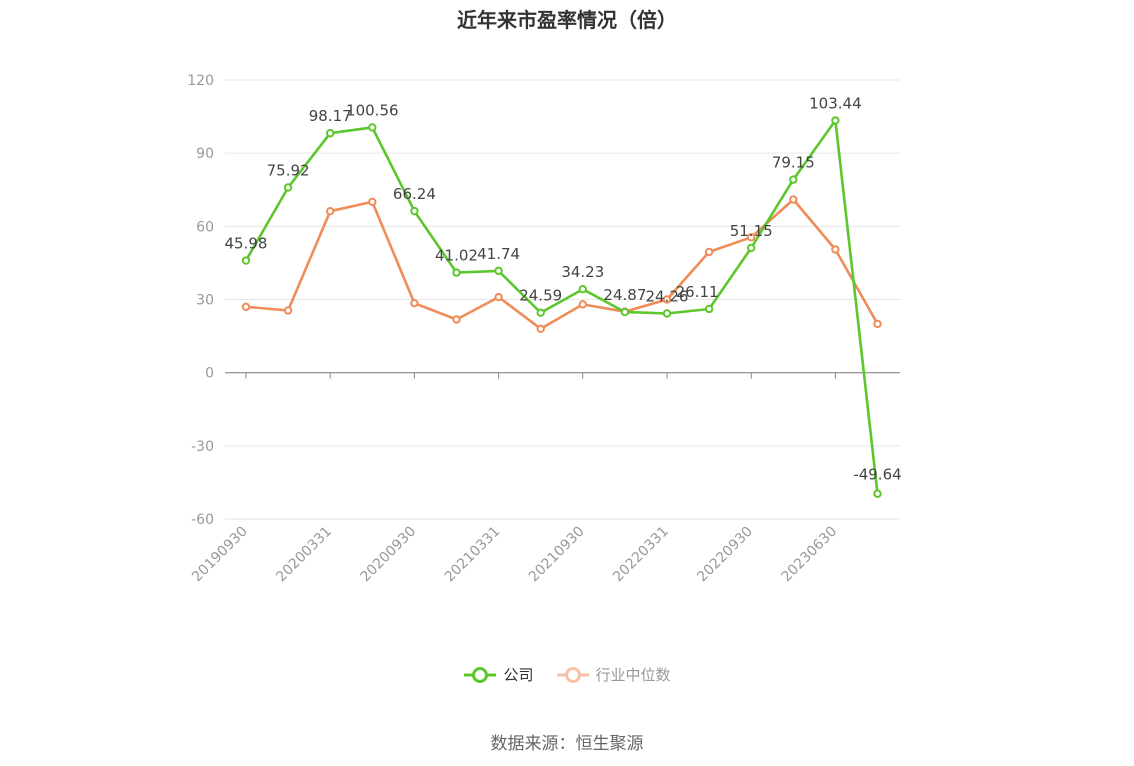  What do you see at coordinates (389, 555) in the screenshot?
I see `x-tick-label: 20200930` at bounding box center [389, 555].